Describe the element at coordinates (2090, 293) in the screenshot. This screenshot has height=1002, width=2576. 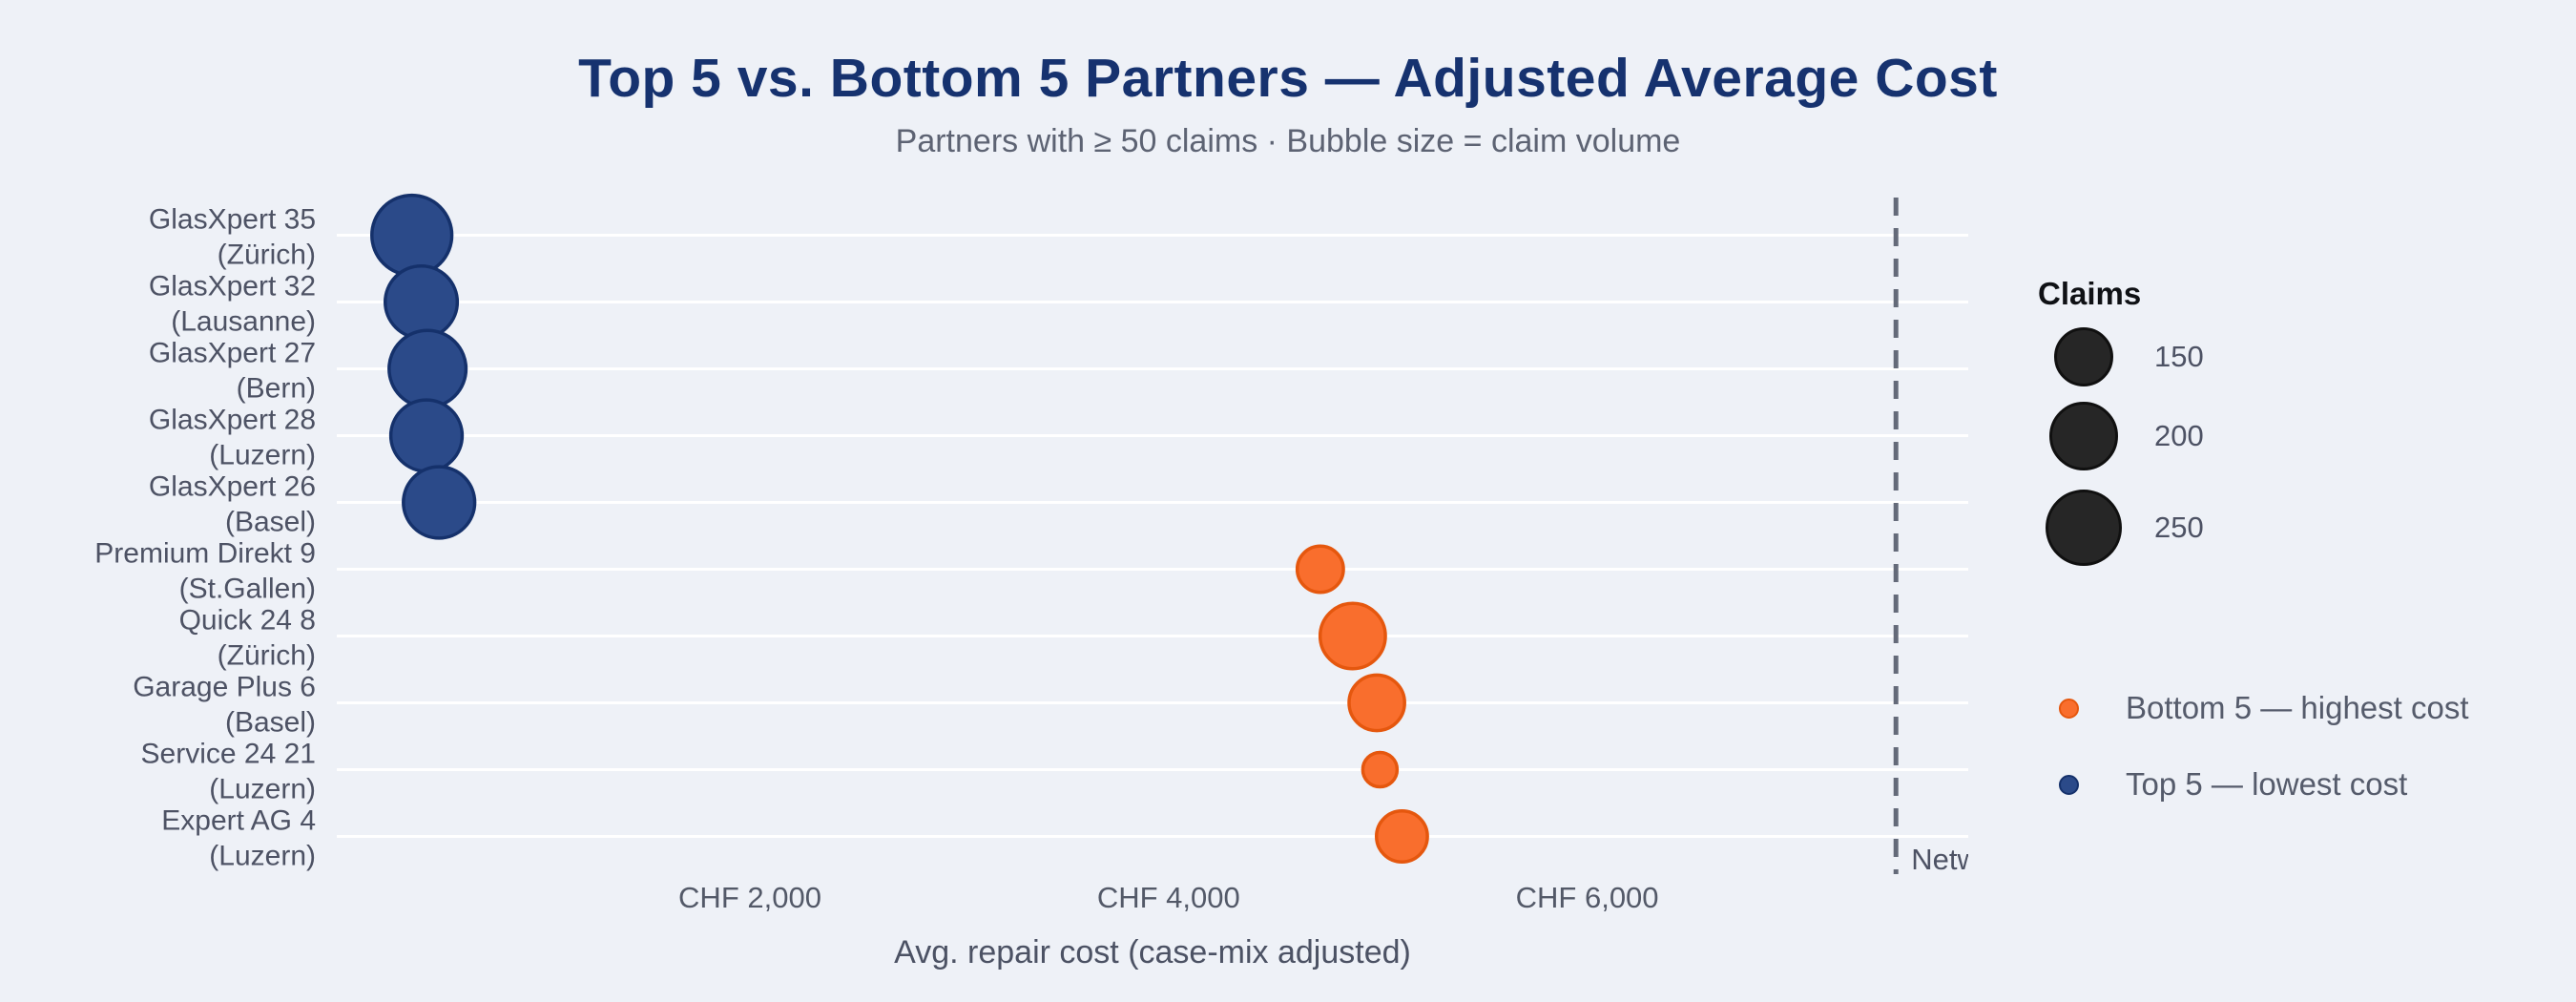
I see `size-legend-title: Claims` at that location.